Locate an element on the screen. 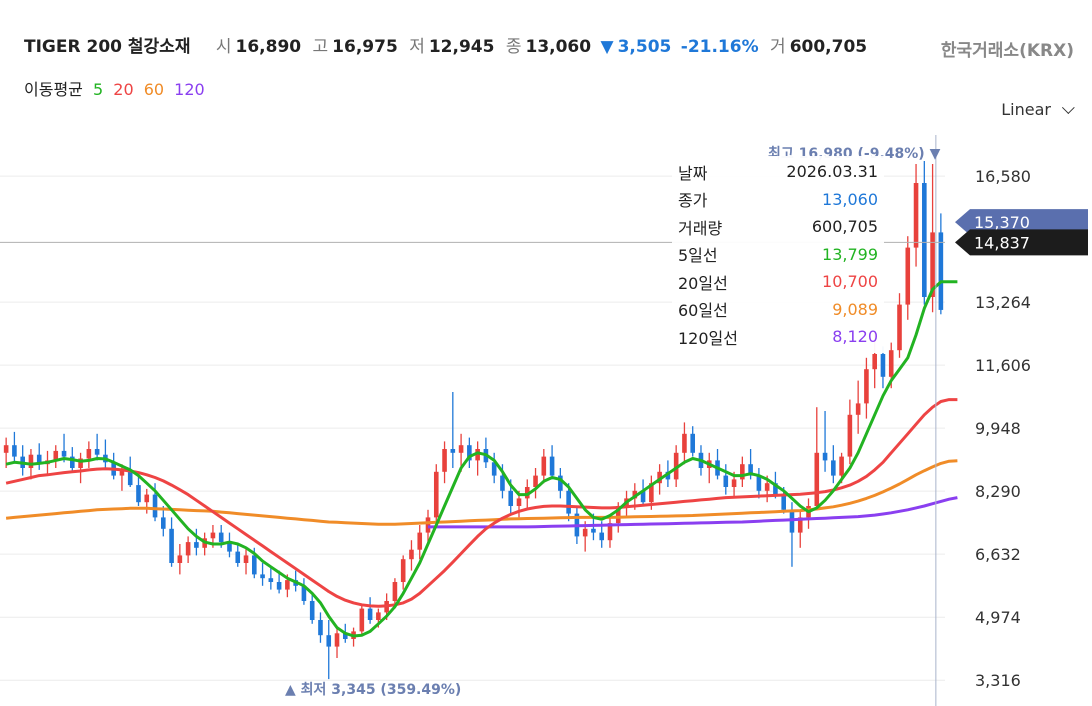  low-value: 12,945 is located at coordinates (461, 47).